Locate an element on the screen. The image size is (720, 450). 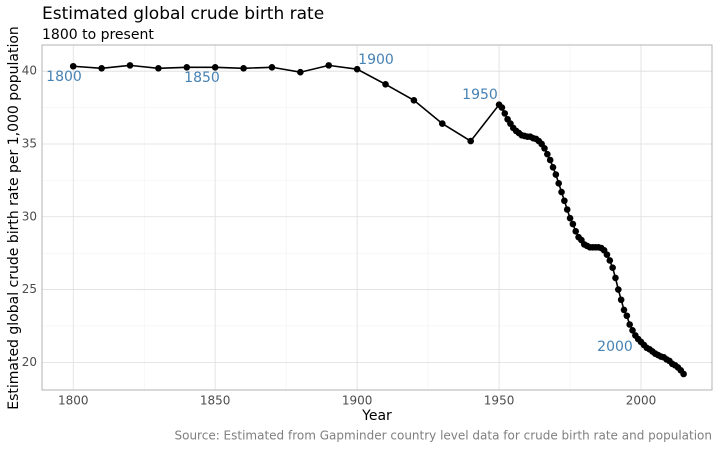
chart-title: Estimated global crude birth rate is located at coordinates (183, 14).